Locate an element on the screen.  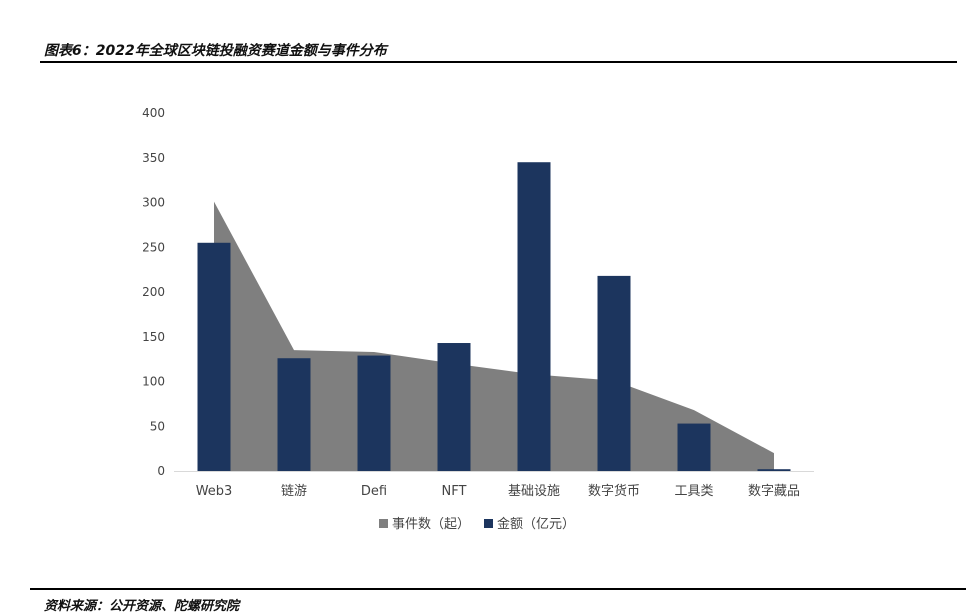
y-tick-label: 400 is located at coordinates (153, 113).